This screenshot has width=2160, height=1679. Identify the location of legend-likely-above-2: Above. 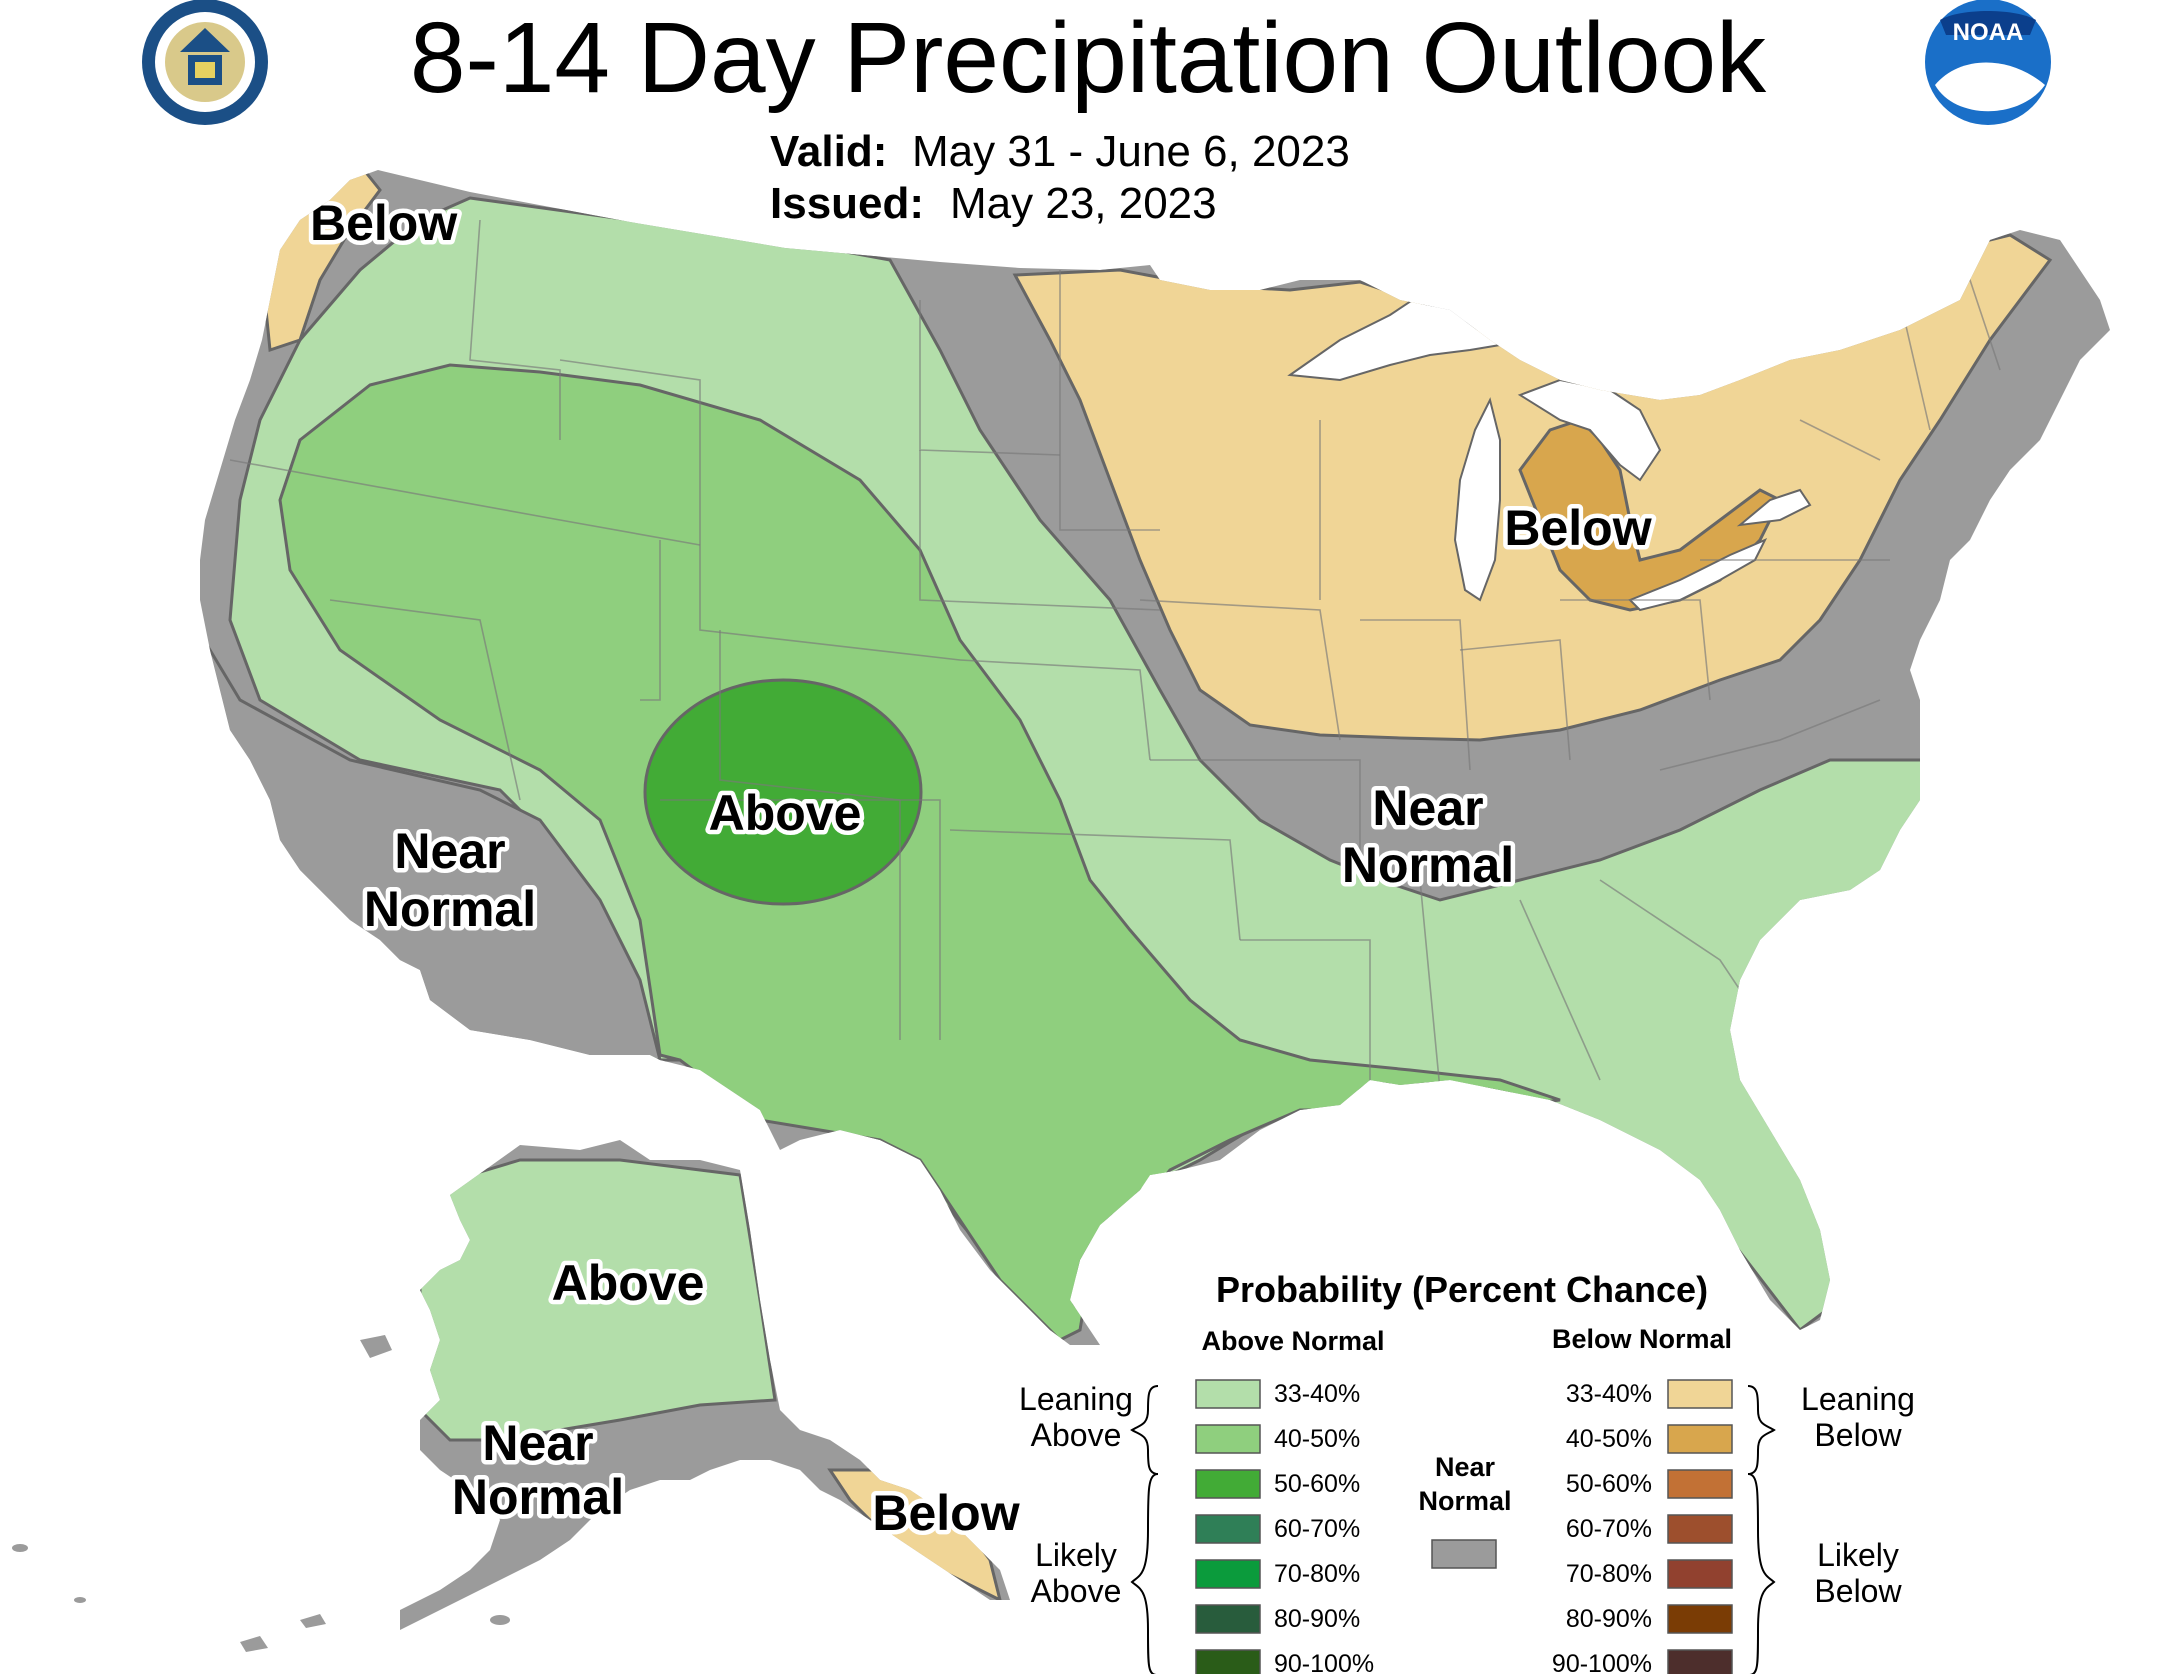
(1076, 1591).